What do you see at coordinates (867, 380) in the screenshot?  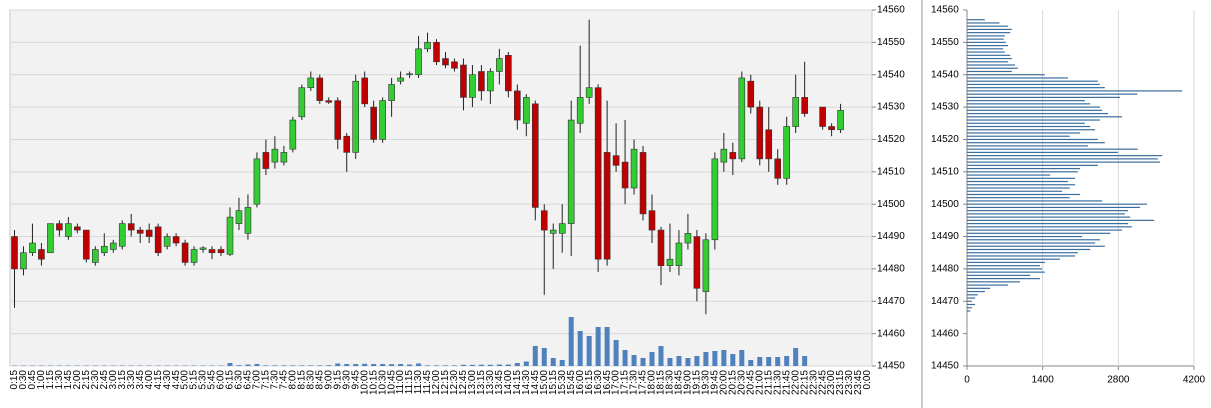 I see `x-tick-label: 0:00` at bounding box center [867, 380].